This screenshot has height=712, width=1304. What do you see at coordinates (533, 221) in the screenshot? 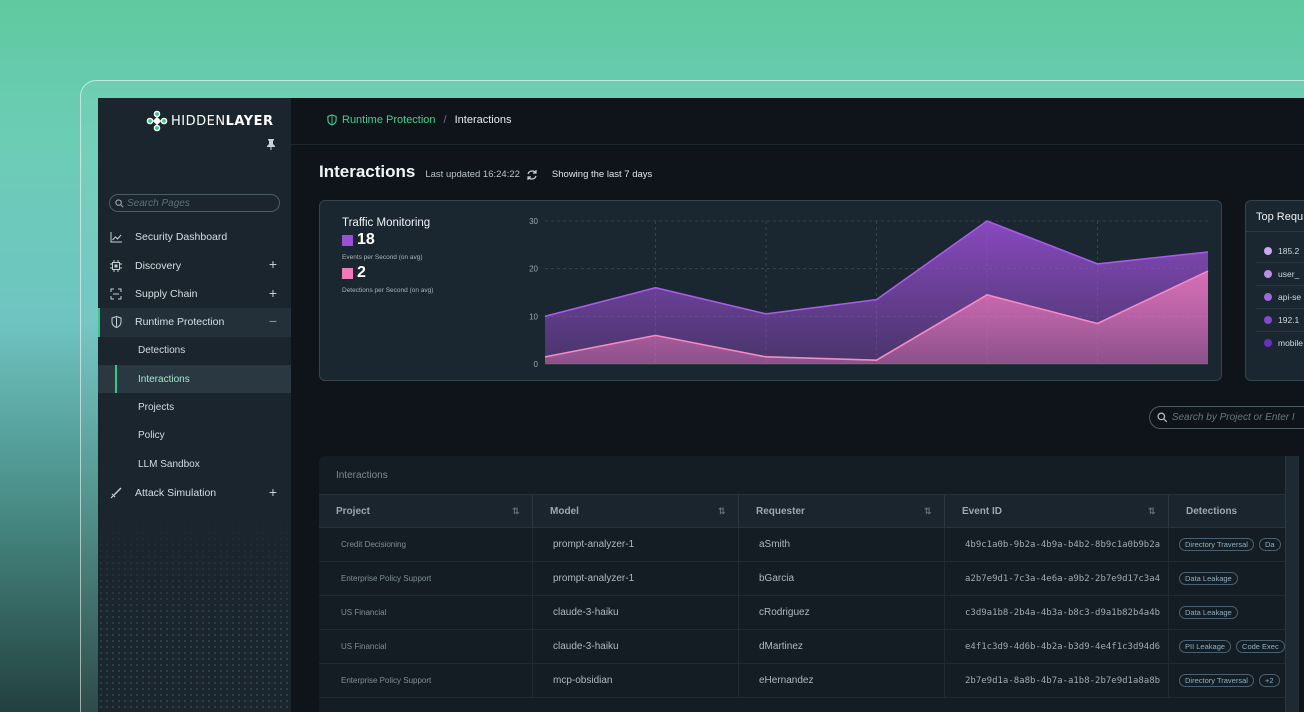
I see `y-tick-label: 30` at bounding box center [533, 221].